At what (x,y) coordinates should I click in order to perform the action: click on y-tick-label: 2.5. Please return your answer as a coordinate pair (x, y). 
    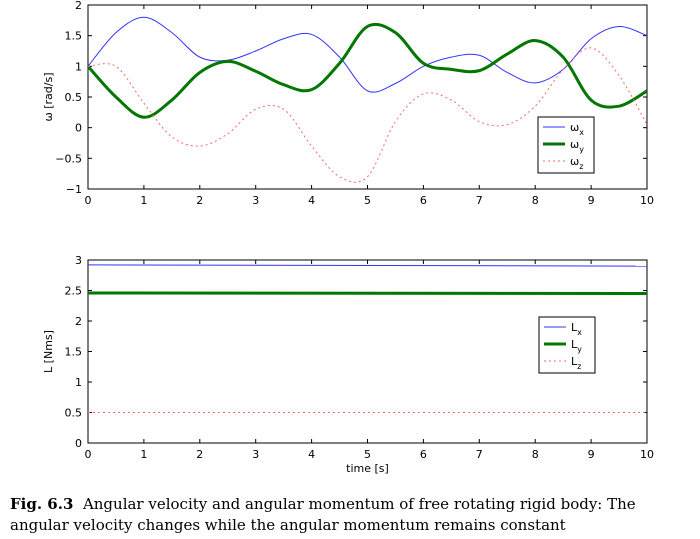
    Looking at the image, I should click on (74, 291).